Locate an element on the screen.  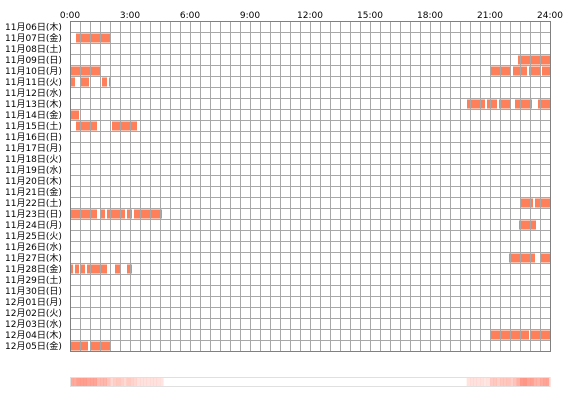
date-label: 11月08日(土) is located at coordinates (33, 49).